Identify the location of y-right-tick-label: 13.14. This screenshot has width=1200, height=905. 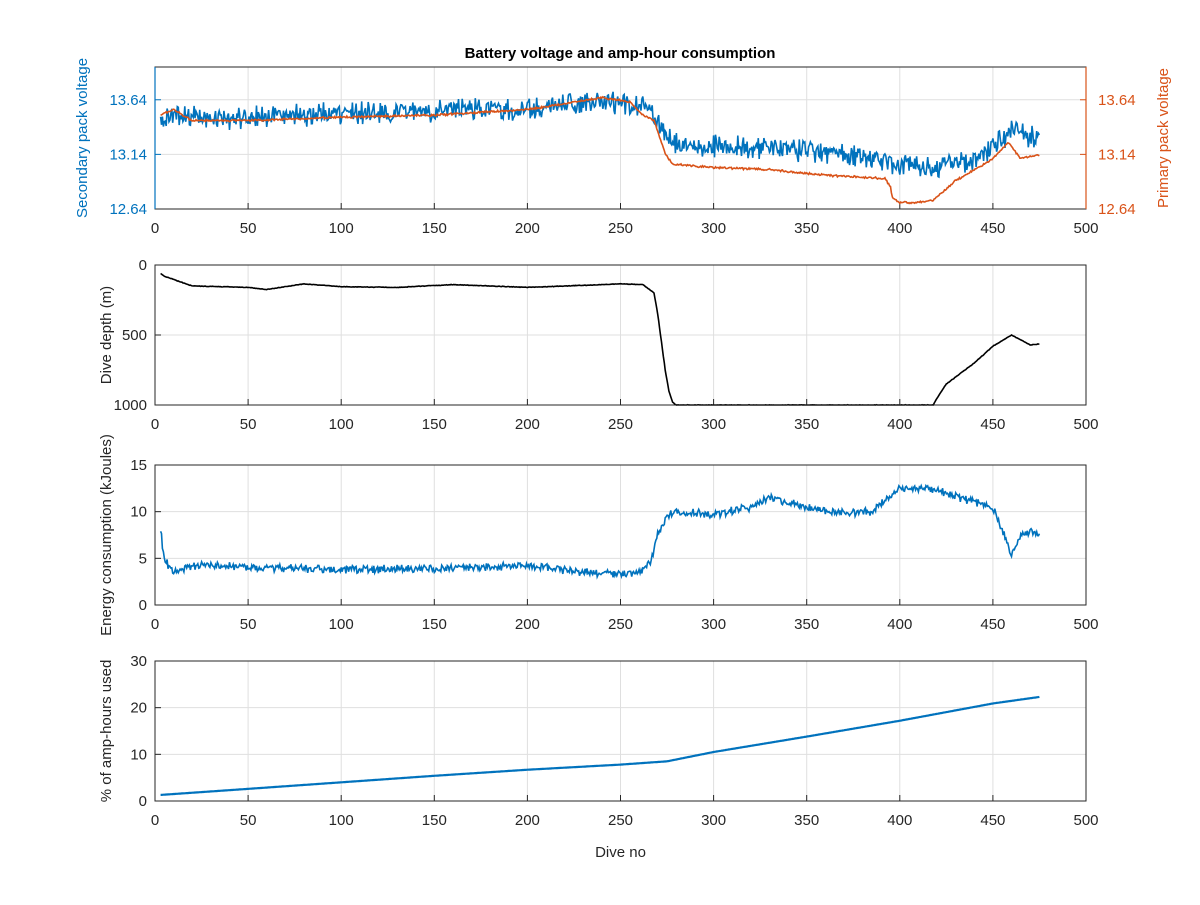
(1117, 154).